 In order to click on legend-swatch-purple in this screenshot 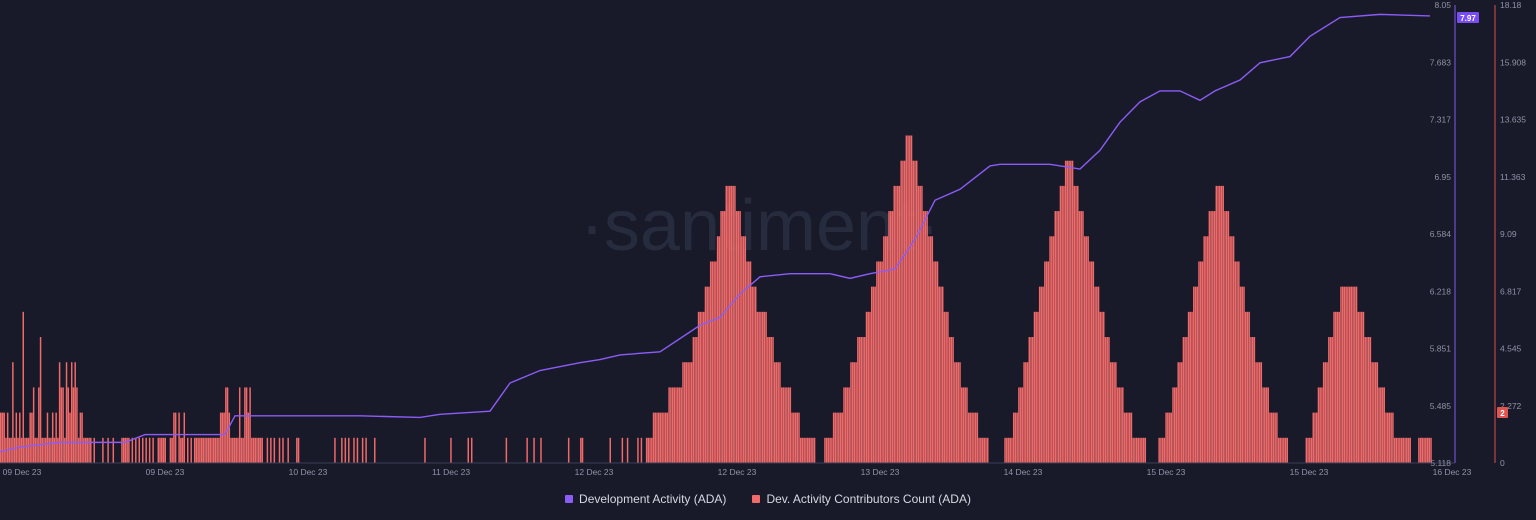, I will do `click(569, 499)`.